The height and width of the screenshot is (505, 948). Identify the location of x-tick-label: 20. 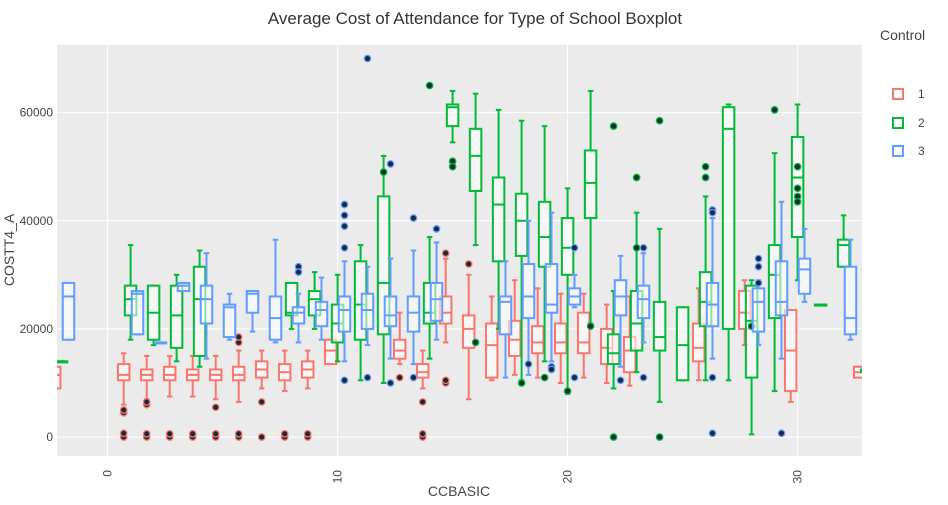
(568, 477).